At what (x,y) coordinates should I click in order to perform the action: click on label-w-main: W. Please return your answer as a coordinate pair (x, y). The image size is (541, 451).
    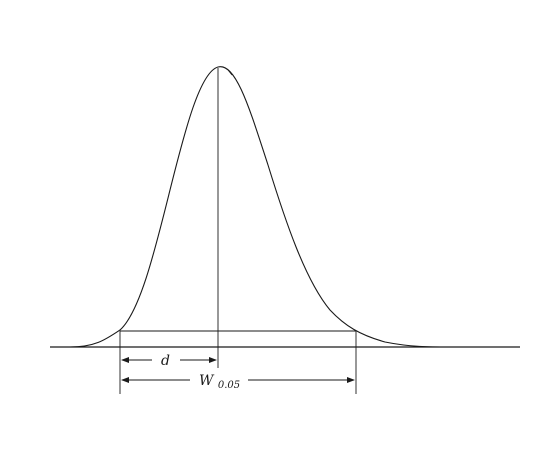
    Looking at the image, I should click on (207, 381).